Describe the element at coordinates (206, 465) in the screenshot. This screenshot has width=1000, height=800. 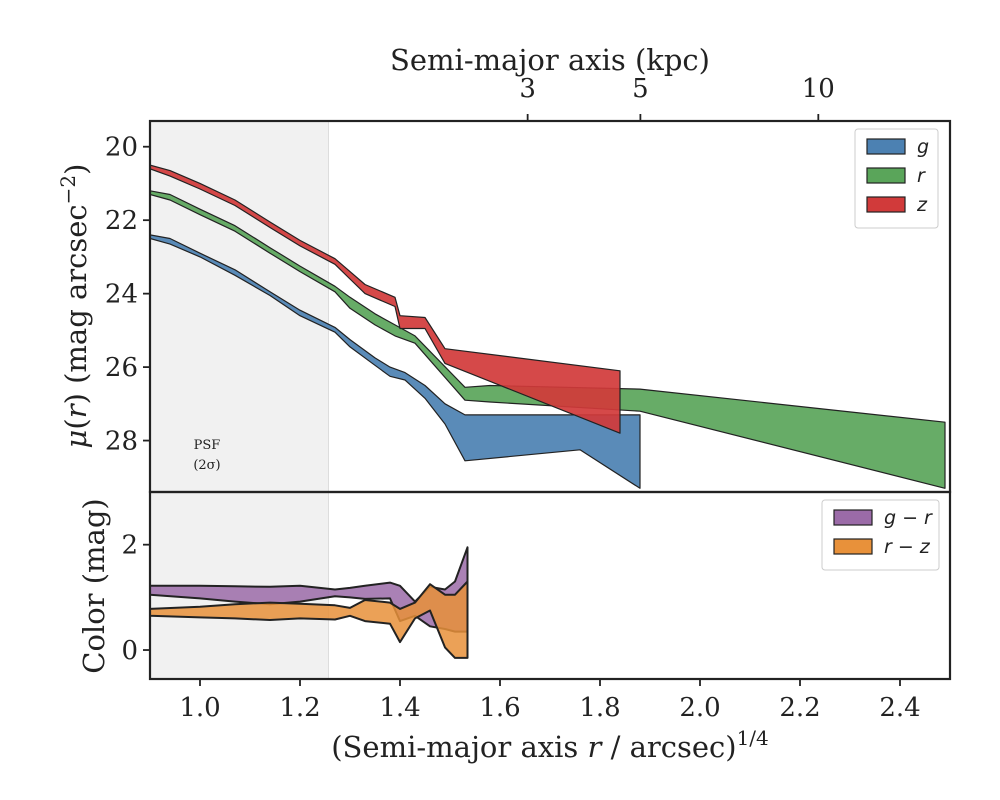
I see `psf-label-line2: (2σ)` at that location.